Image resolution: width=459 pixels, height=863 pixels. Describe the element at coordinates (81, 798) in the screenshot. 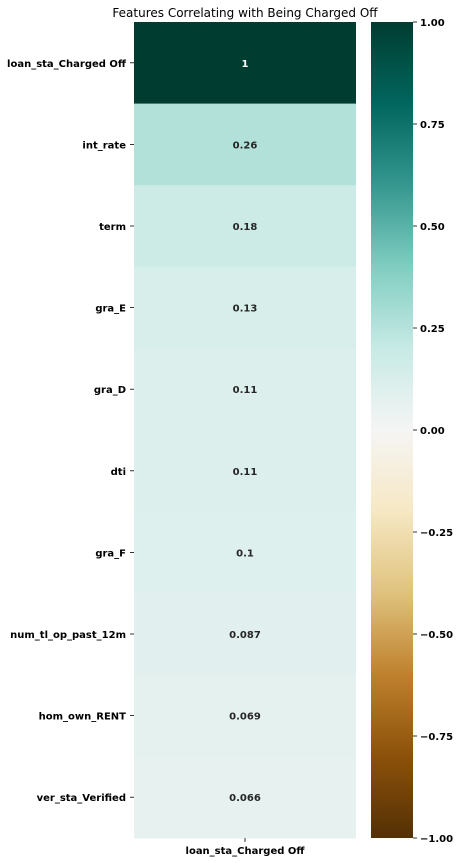

I see `row-label: ver_sta_Verified` at that location.